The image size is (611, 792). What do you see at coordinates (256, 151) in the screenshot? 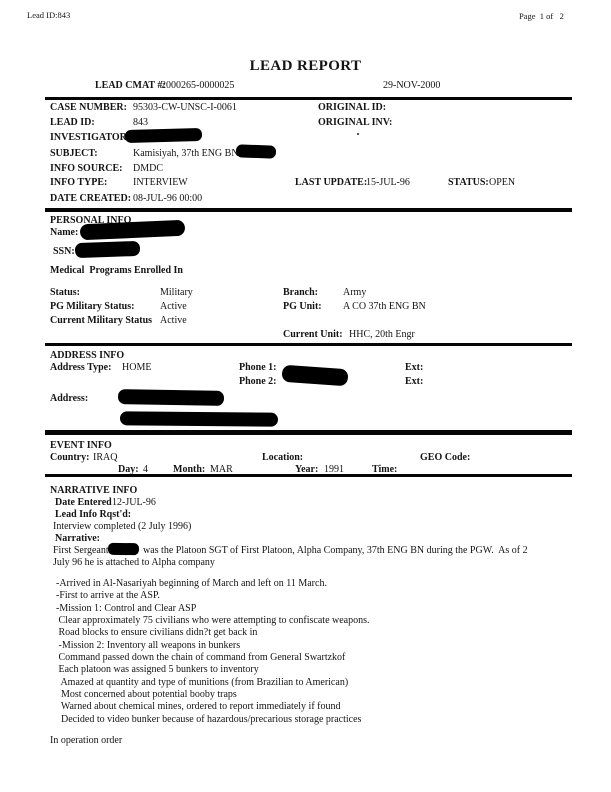
I see `redaction-subject` at bounding box center [256, 151].